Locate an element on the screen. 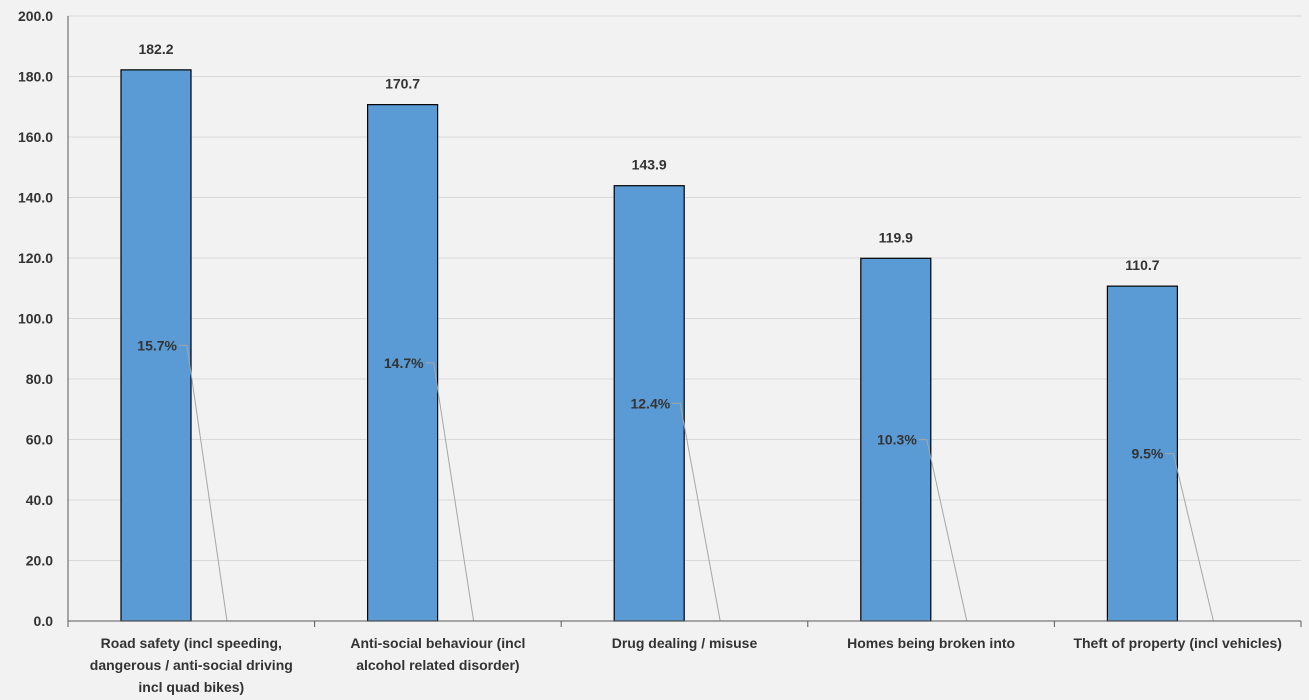  y-tick-label: 40.0 is located at coordinates (39, 500).